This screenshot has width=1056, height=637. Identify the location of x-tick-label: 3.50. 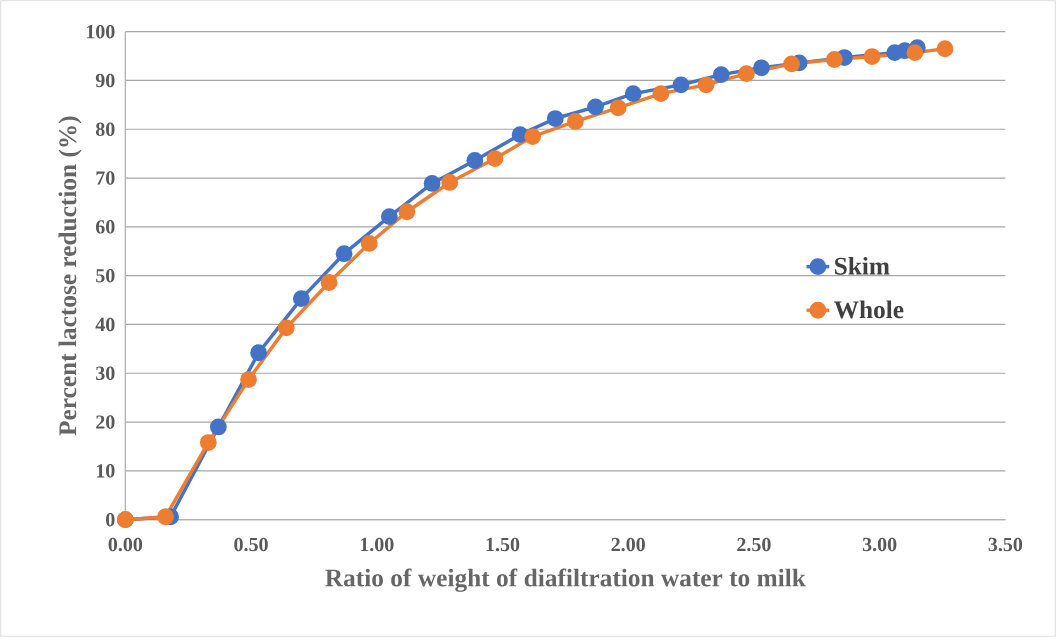
(1005, 544).